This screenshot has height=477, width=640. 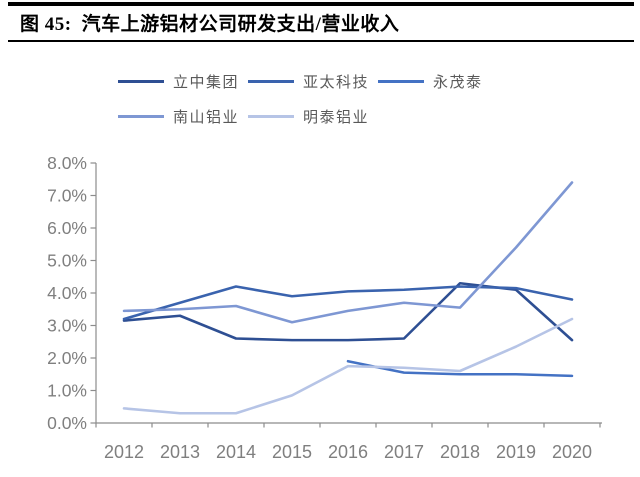 I want to click on legend-row: 南山铝业 明泰铝业, so click(x=358, y=116).